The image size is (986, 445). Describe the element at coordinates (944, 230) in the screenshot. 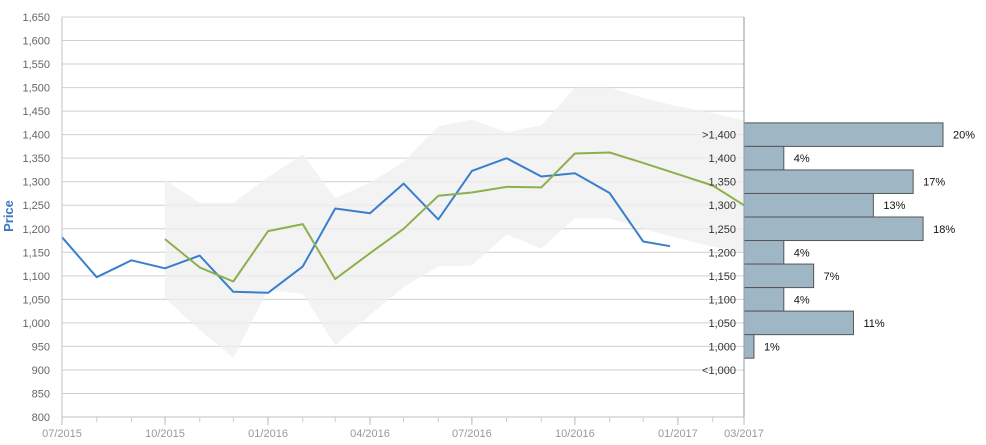

I see `histogram-percent-label: 18%` at that location.